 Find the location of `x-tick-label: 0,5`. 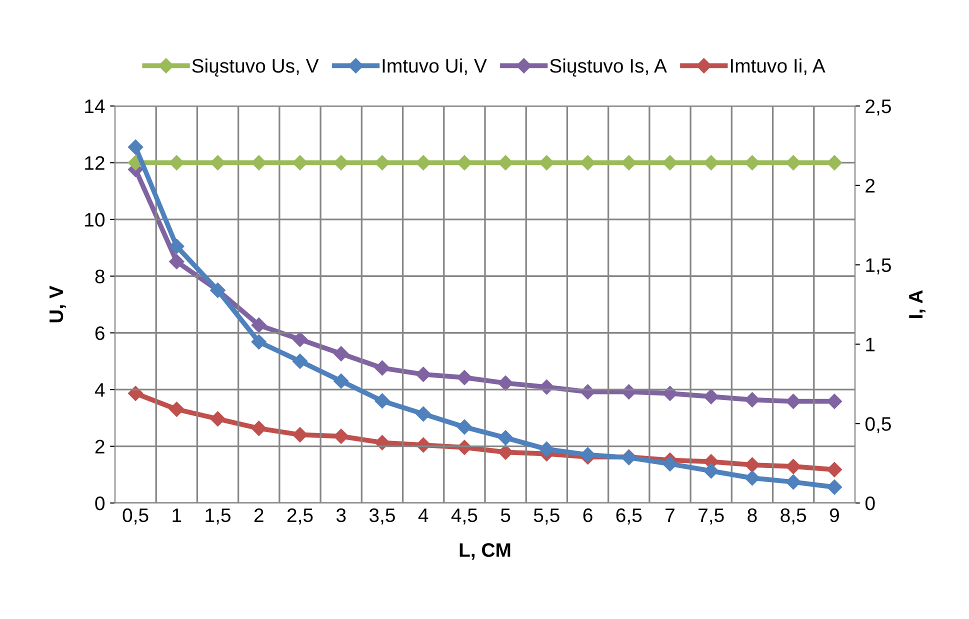

x-tick-label: 0,5 is located at coordinates (135, 516).